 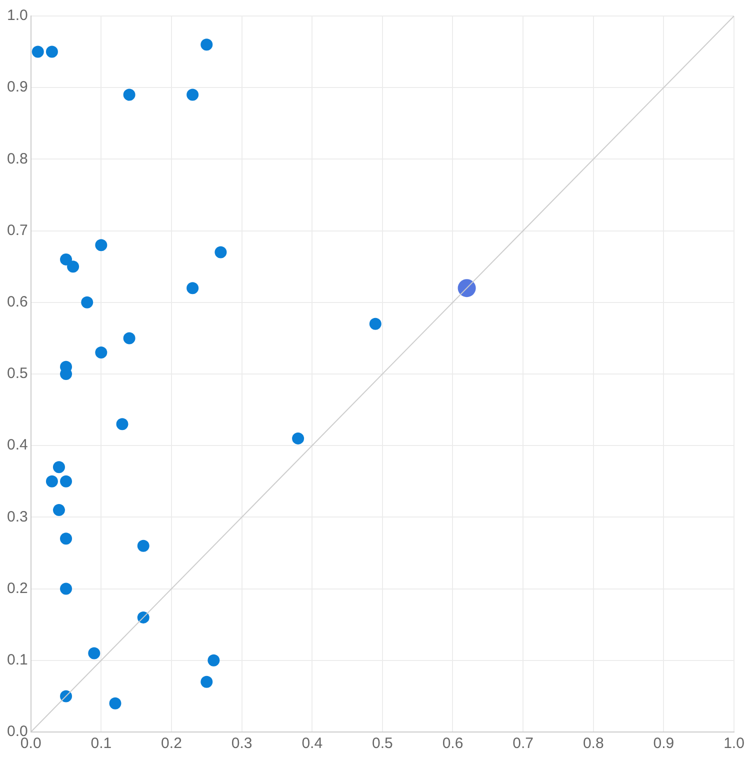 I want to click on x-tick-label: 0.6, so click(x=453, y=743).